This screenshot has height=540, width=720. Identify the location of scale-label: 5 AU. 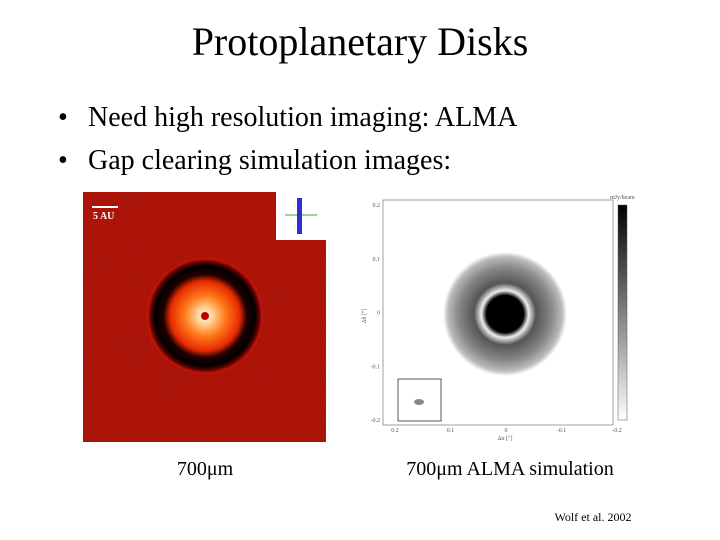
(103, 216).